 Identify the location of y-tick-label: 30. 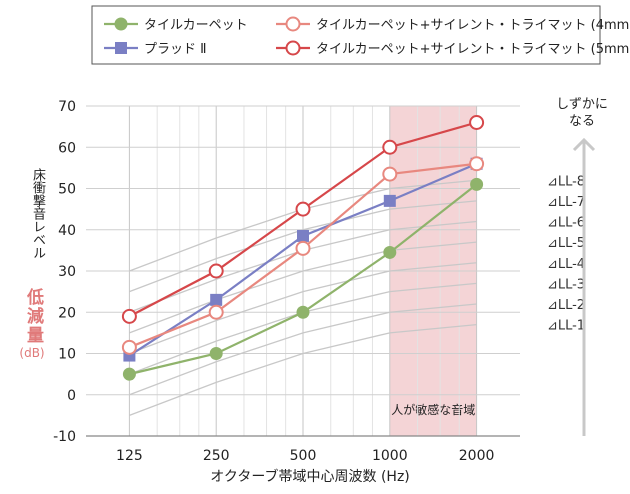
(67, 272).